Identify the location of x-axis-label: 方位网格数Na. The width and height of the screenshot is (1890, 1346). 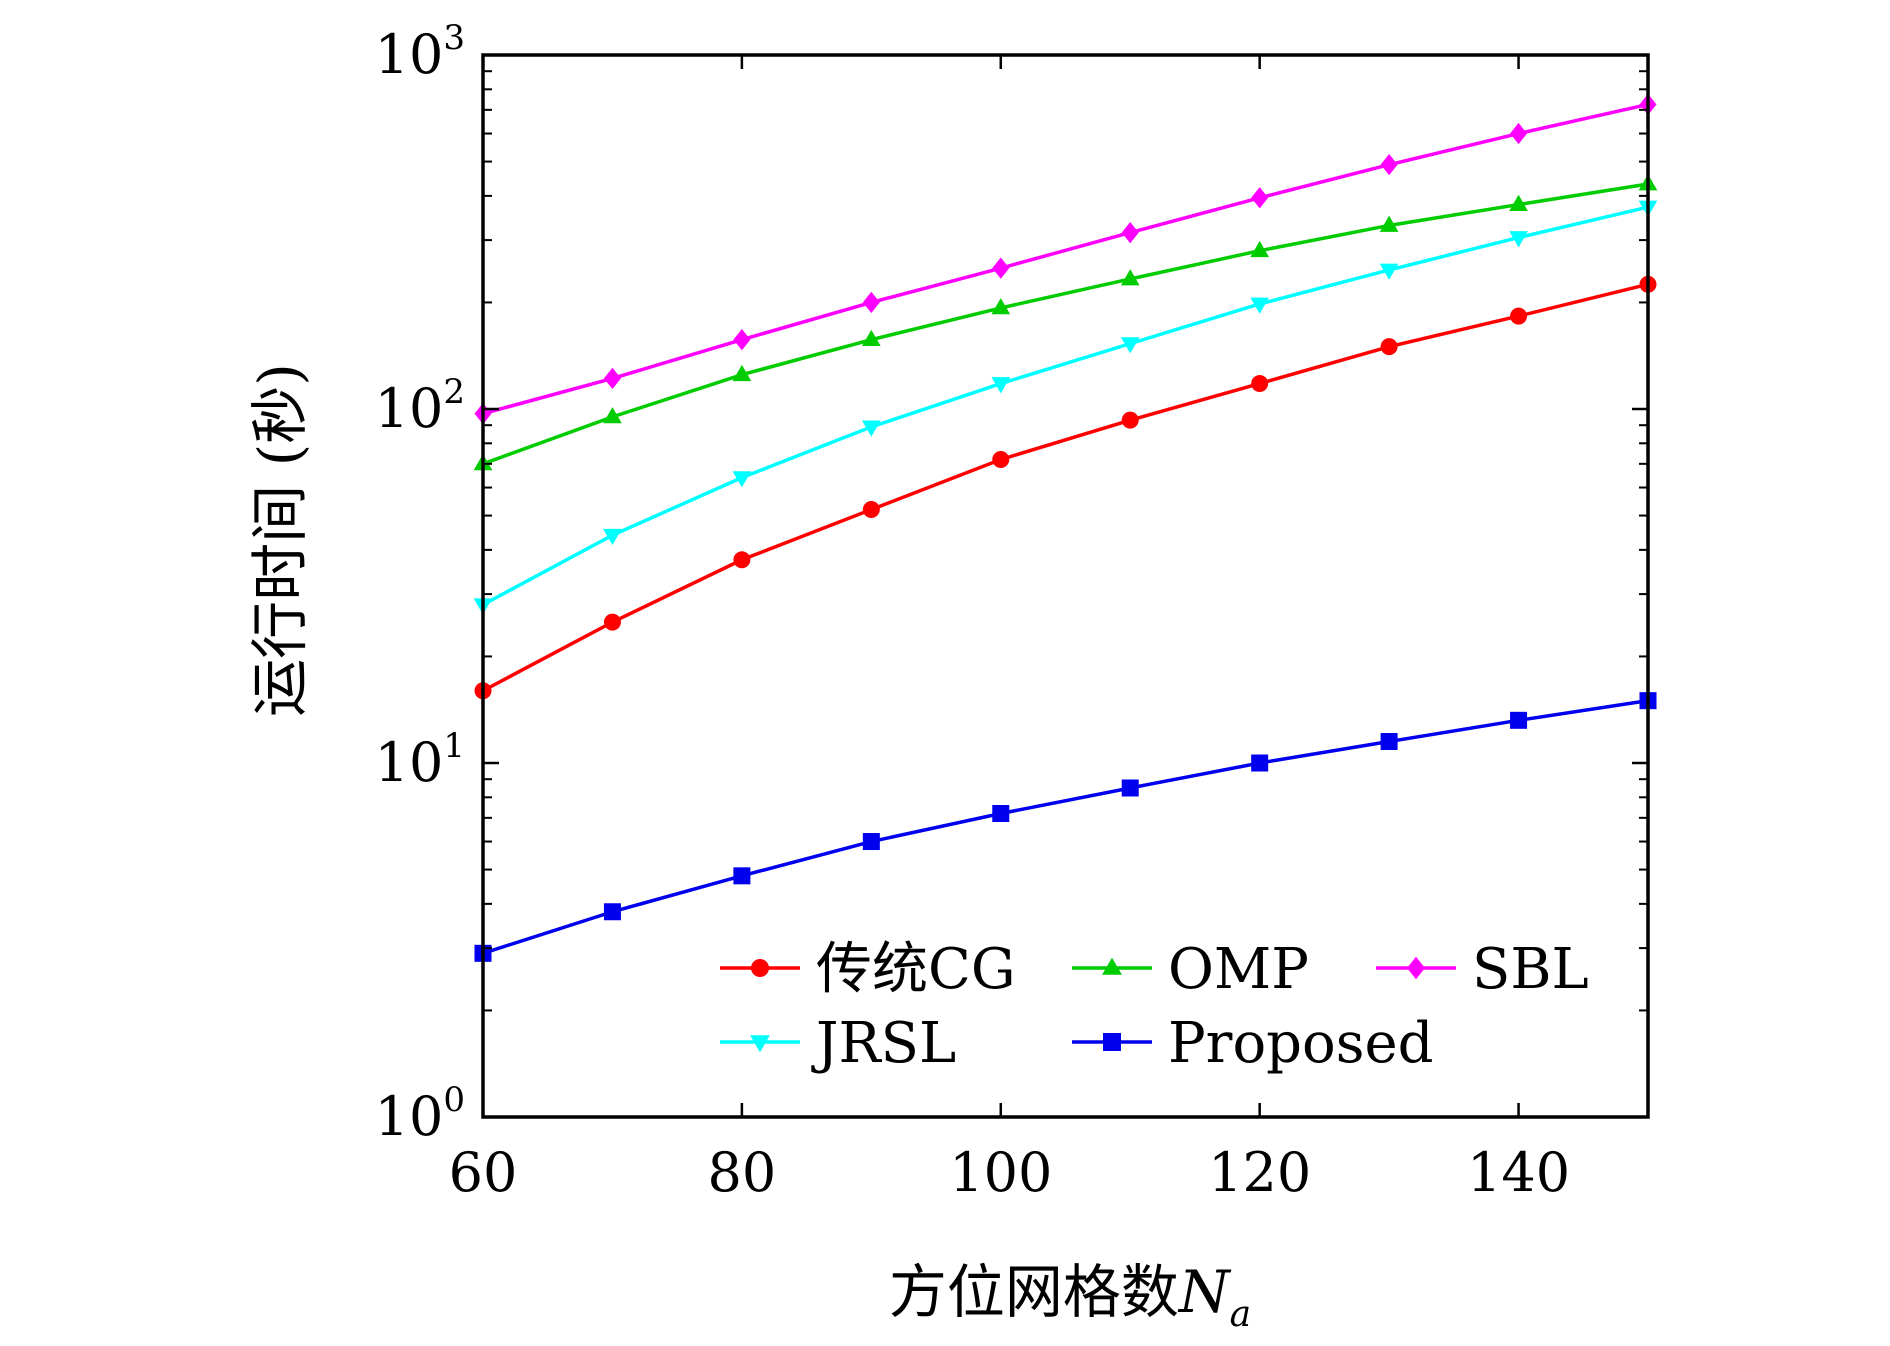
(1070, 1296).